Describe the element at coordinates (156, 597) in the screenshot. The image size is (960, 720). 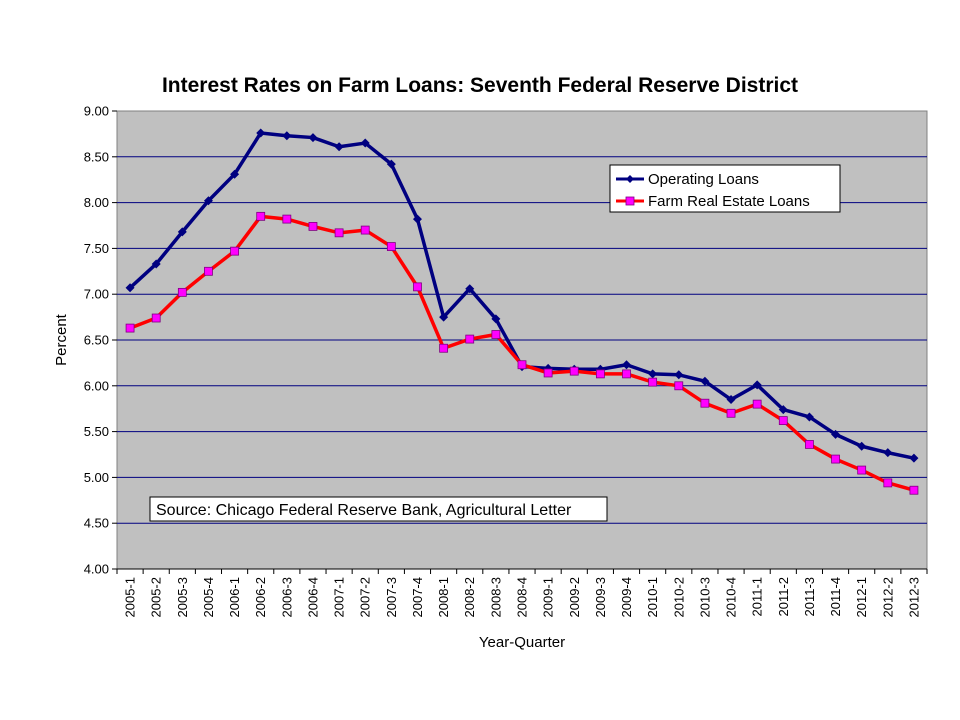
I see `x-tick-label: 2005-2` at that location.